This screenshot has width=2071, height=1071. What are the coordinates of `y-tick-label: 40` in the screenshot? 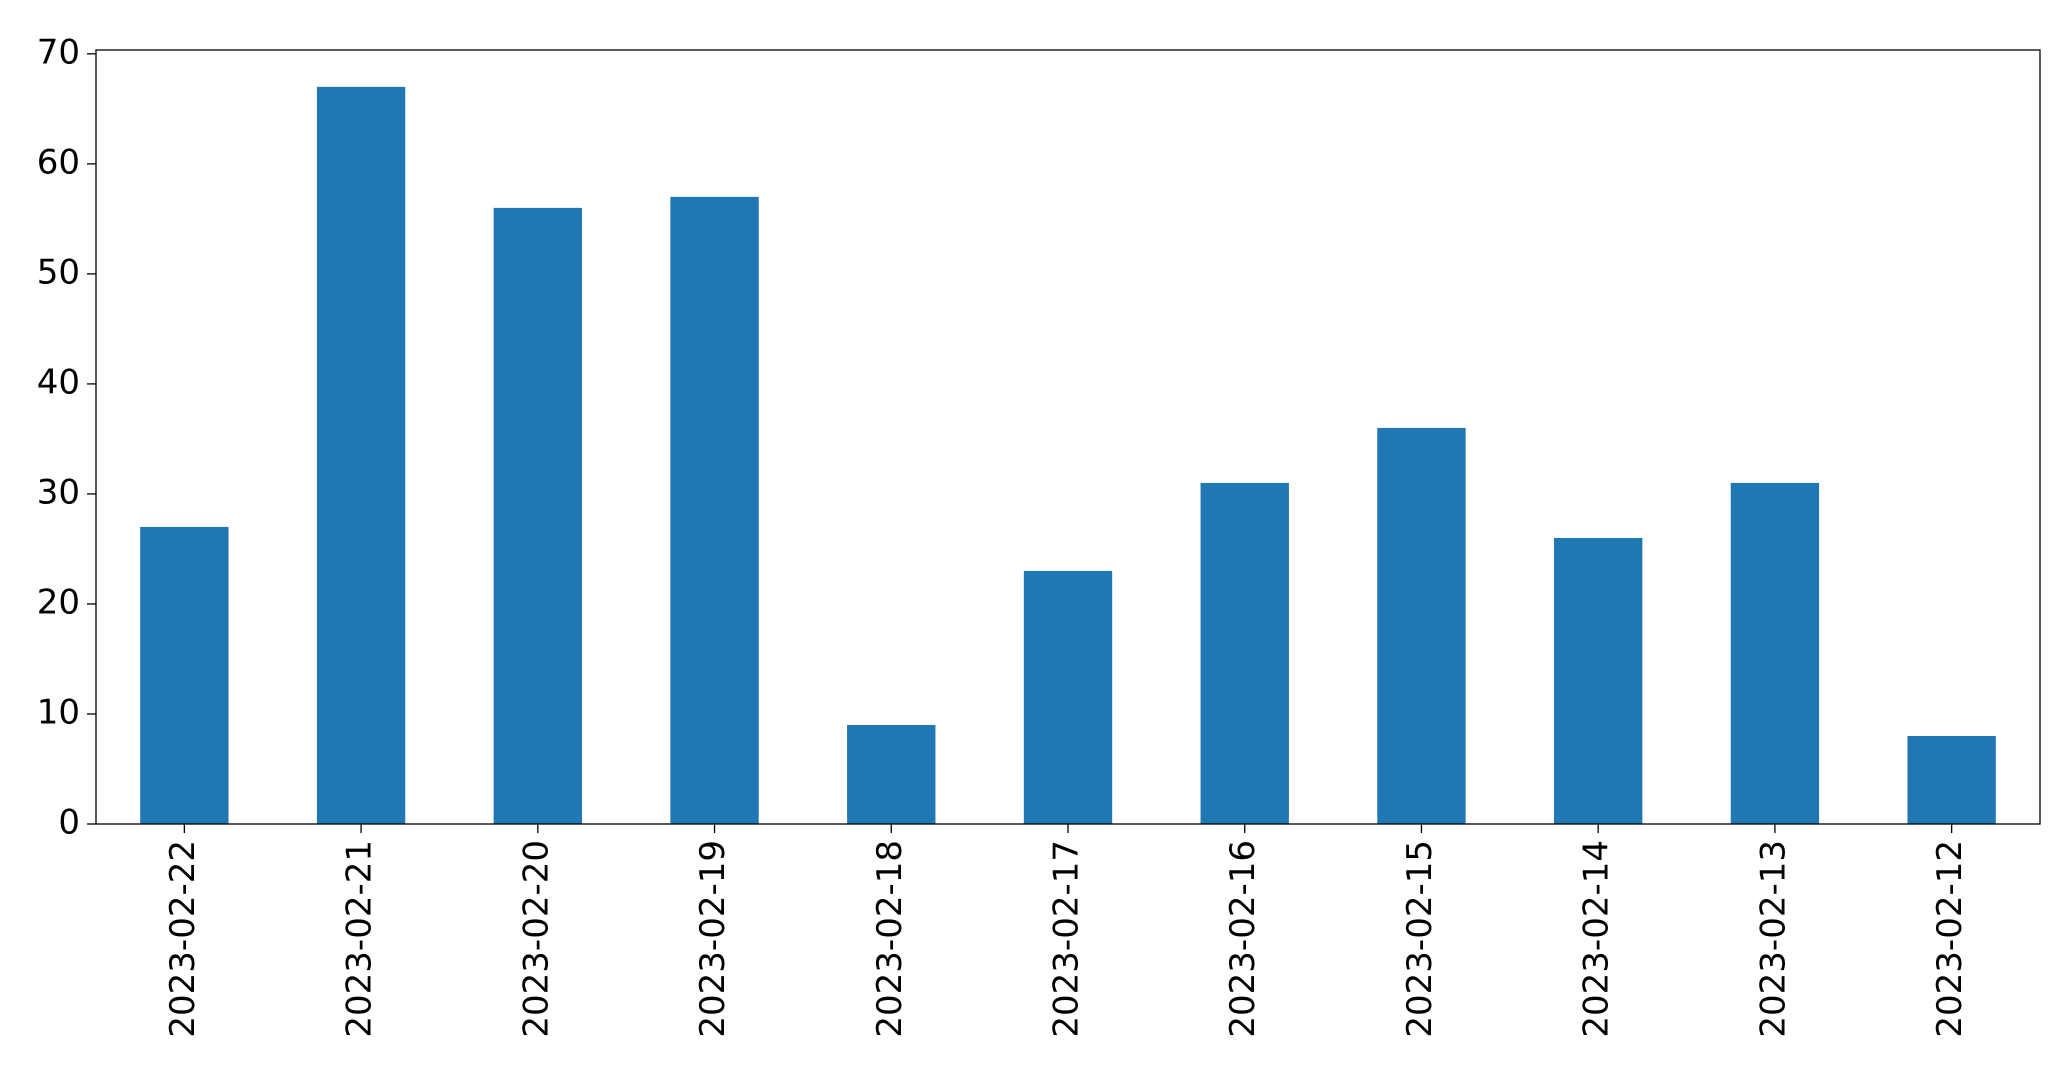 It's located at (58, 382).